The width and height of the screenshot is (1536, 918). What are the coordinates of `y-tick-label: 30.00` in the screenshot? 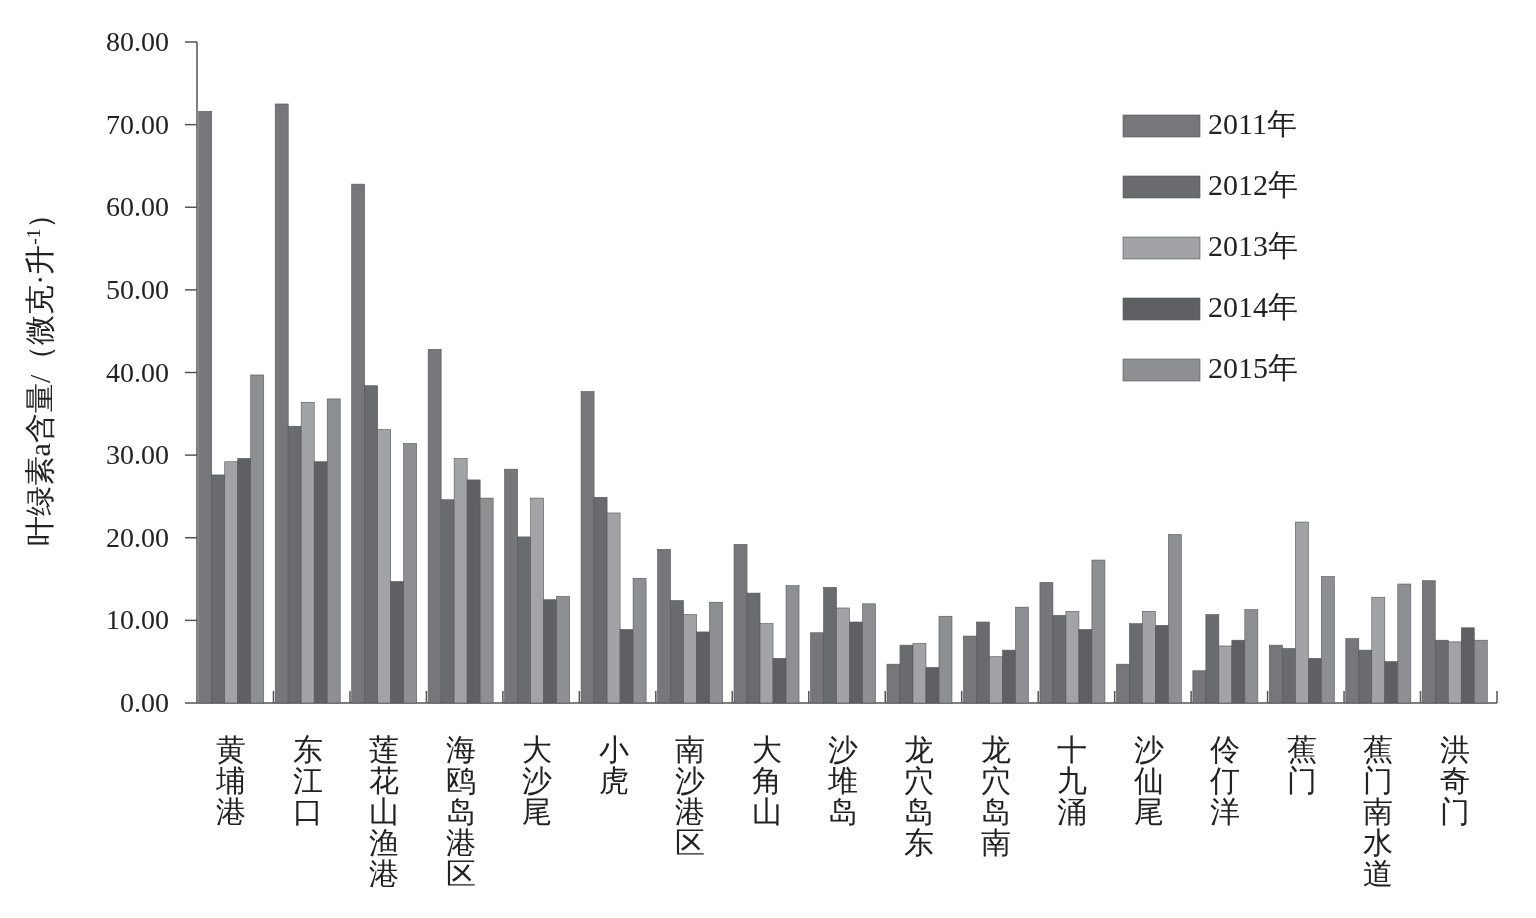 It's located at (137, 455).